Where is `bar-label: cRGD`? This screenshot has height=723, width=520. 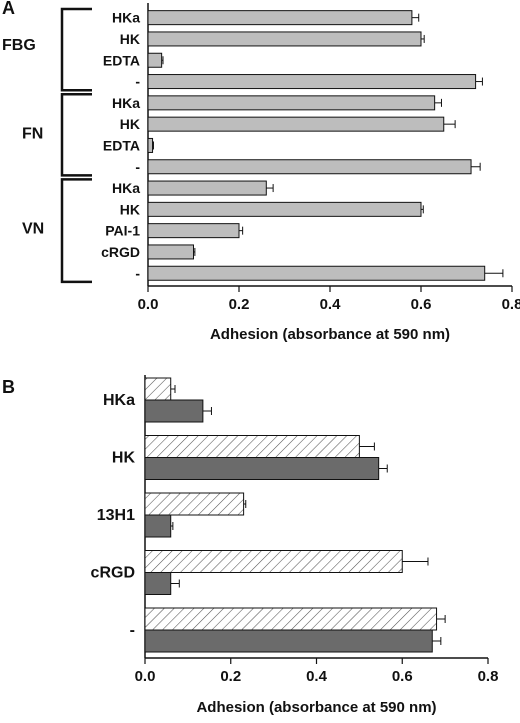 bar-label: cRGD is located at coordinates (120, 252).